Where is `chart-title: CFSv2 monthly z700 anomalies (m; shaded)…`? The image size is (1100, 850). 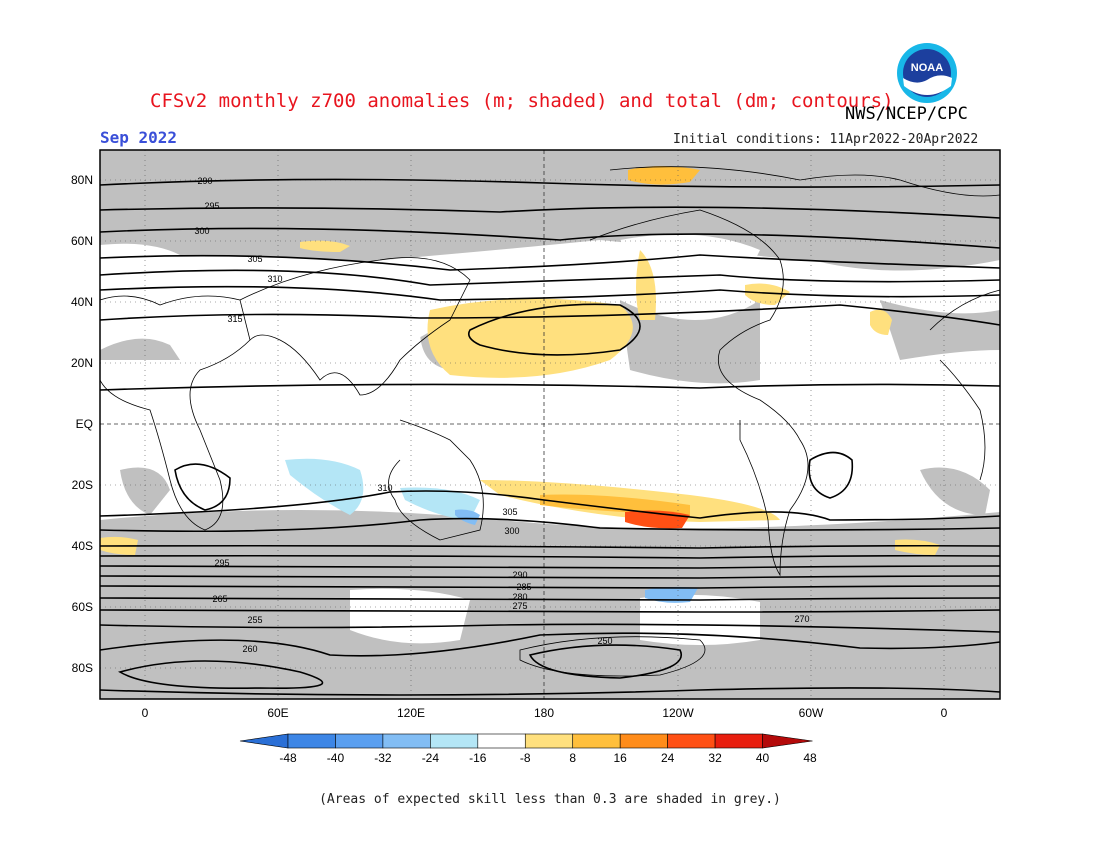
chart-title: CFSv2 monthly z700 anomalies (m; shaded)… is located at coordinates (522, 101).